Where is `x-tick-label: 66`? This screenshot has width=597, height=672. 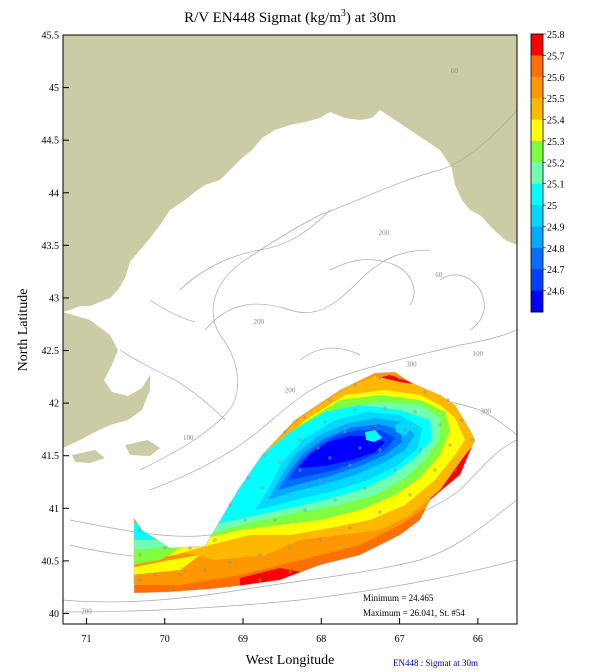 x-tick-label: 66 is located at coordinates (478, 639).